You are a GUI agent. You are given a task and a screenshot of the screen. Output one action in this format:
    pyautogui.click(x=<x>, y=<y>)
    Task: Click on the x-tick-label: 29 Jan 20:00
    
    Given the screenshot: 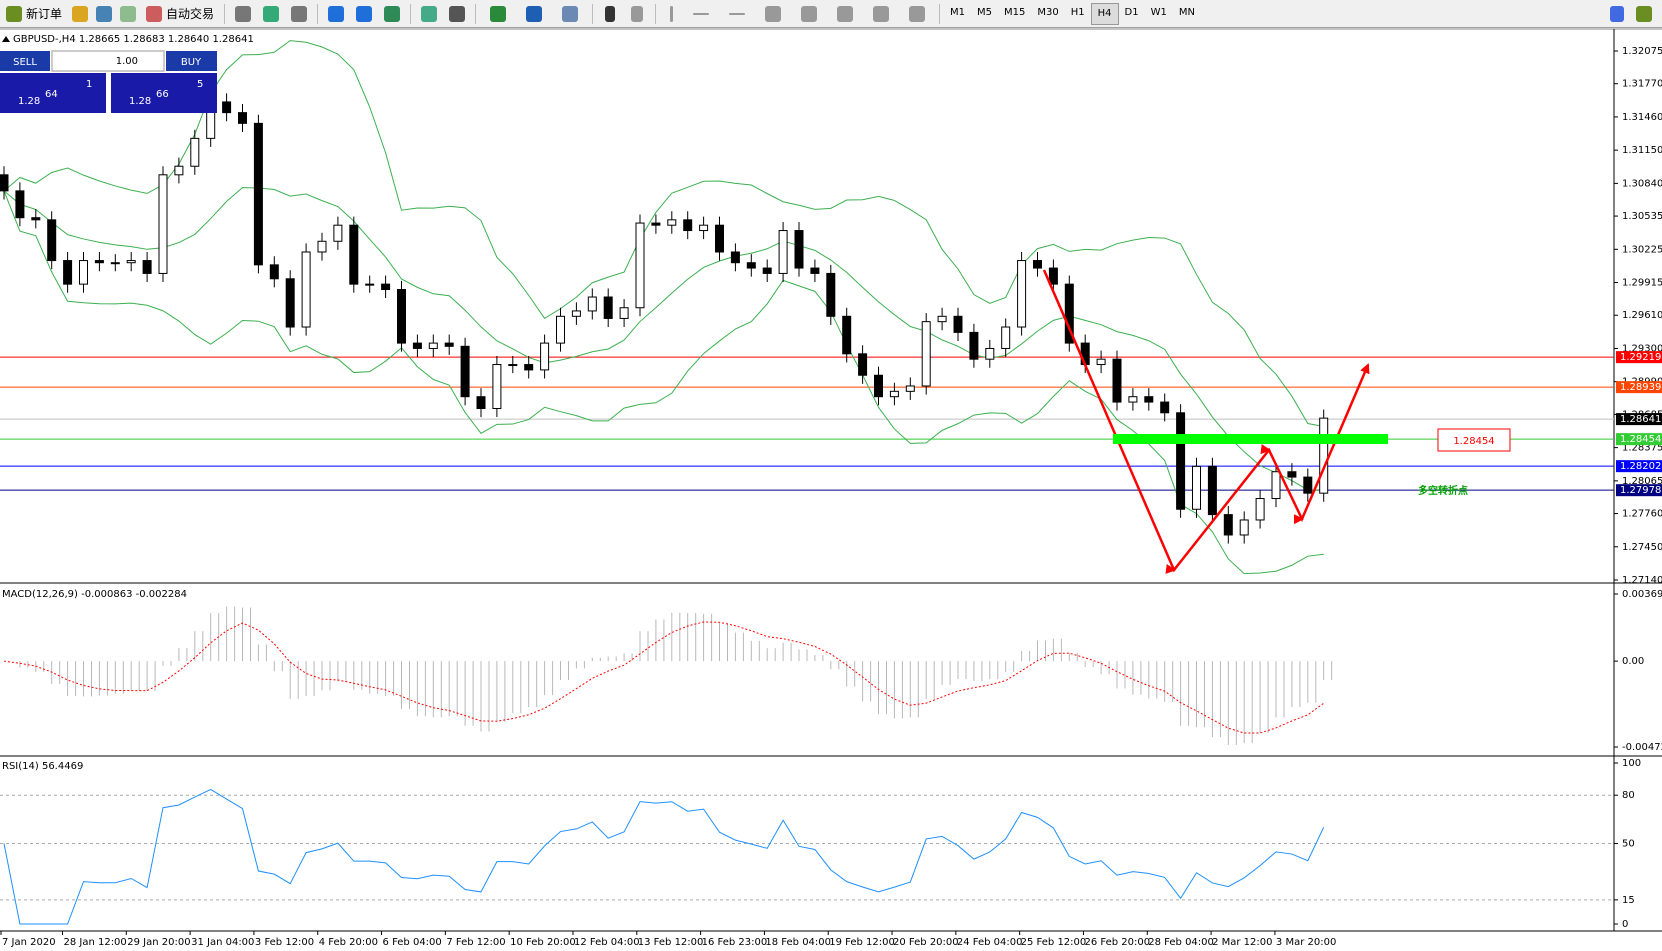 What is the action you would take?
    pyautogui.click(x=158, y=942)
    